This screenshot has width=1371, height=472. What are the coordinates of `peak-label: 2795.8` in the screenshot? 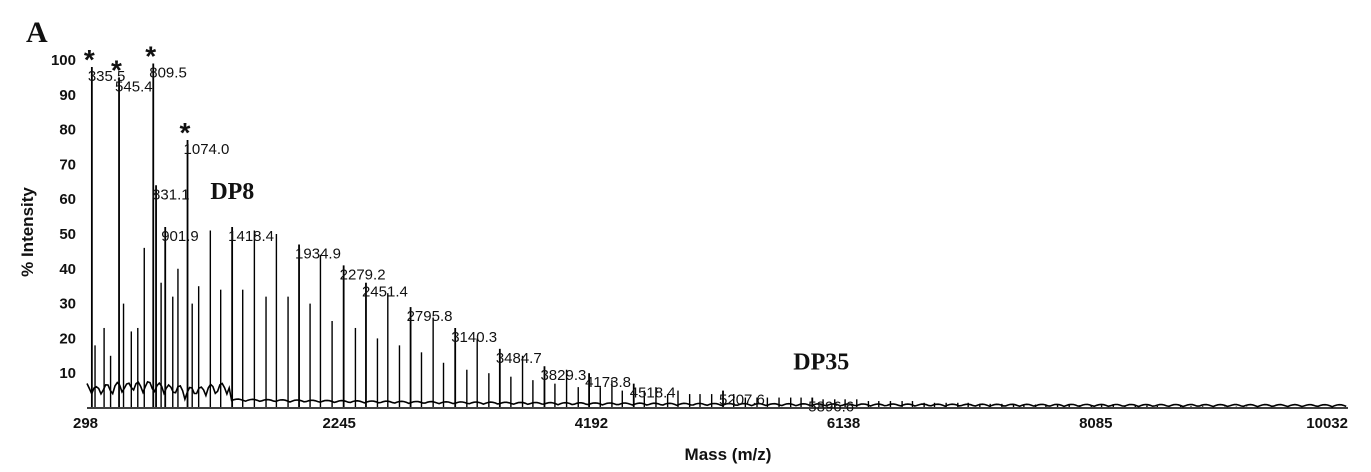 It's located at (430, 316).